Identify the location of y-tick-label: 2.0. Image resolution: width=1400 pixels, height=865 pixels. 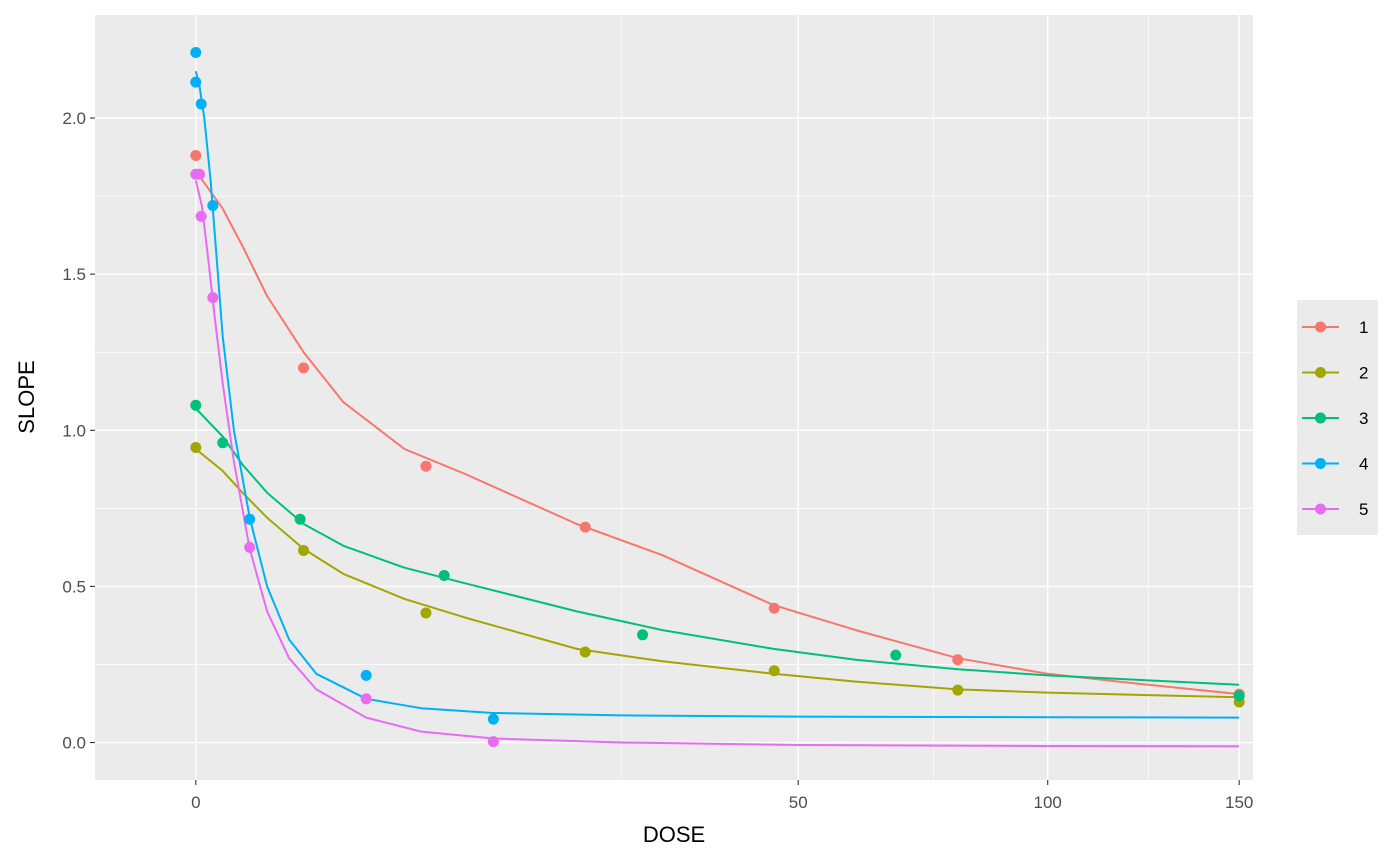
(74, 118).